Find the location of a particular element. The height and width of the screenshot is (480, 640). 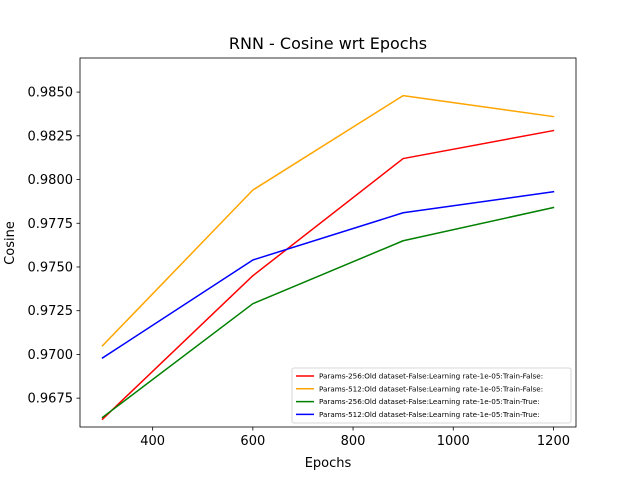

x-axis-label: Epochs is located at coordinates (328, 463).